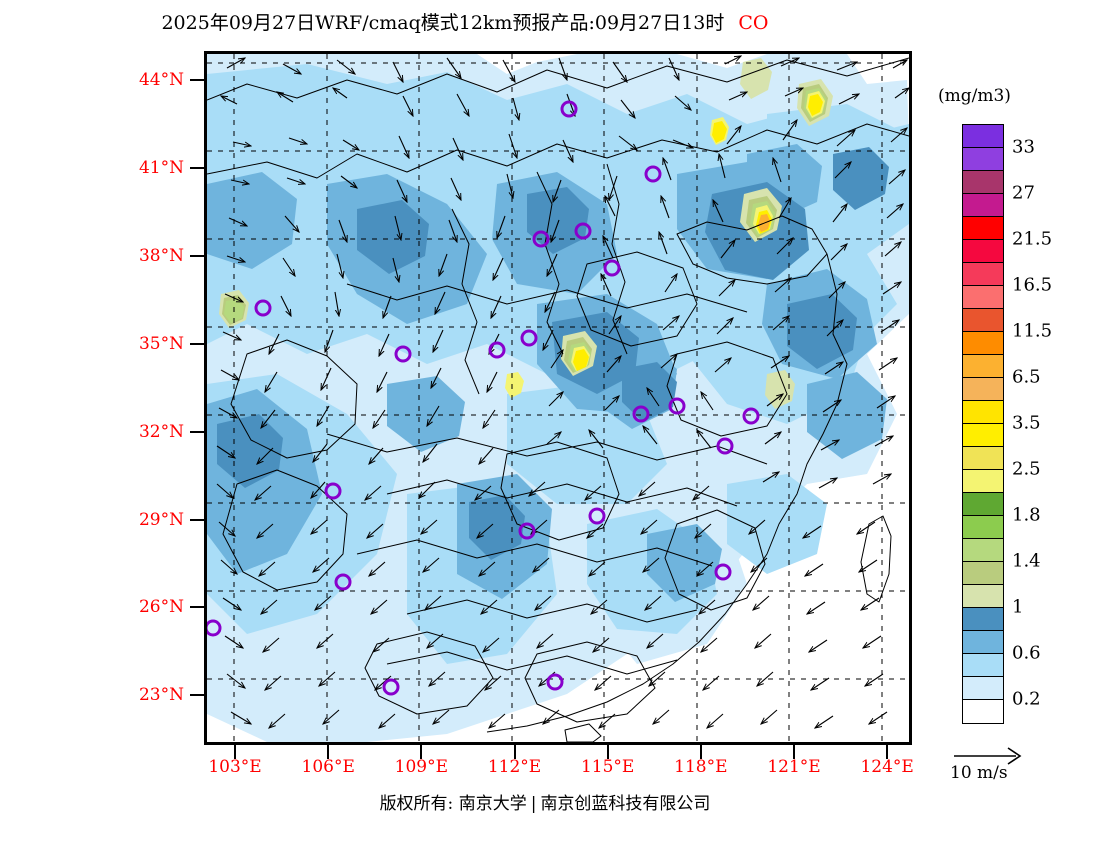  Describe the element at coordinates (161, 80) in the screenshot. I see `latitude-tick-label: 44°N` at that location.